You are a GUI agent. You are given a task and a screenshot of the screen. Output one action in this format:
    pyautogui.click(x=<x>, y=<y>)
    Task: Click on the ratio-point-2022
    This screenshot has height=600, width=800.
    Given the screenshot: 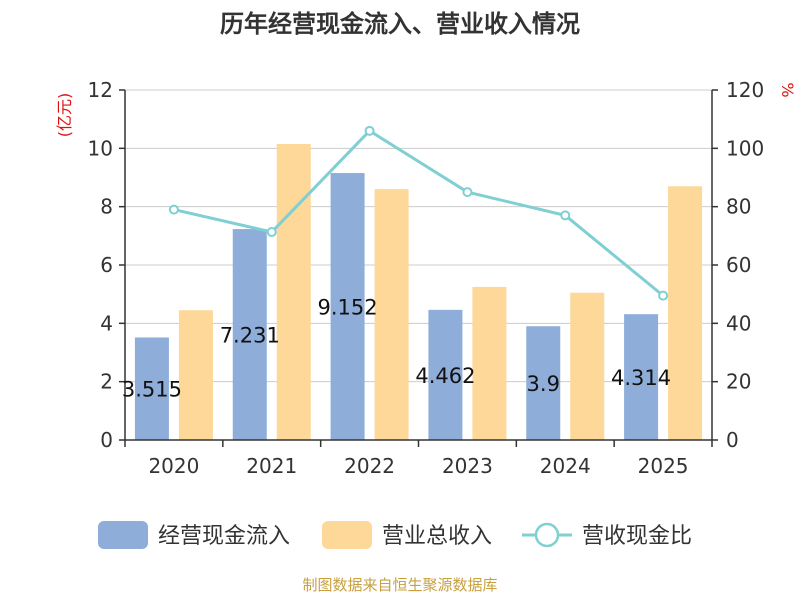 What is the action you would take?
    pyautogui.click(x=369, y=130)
    